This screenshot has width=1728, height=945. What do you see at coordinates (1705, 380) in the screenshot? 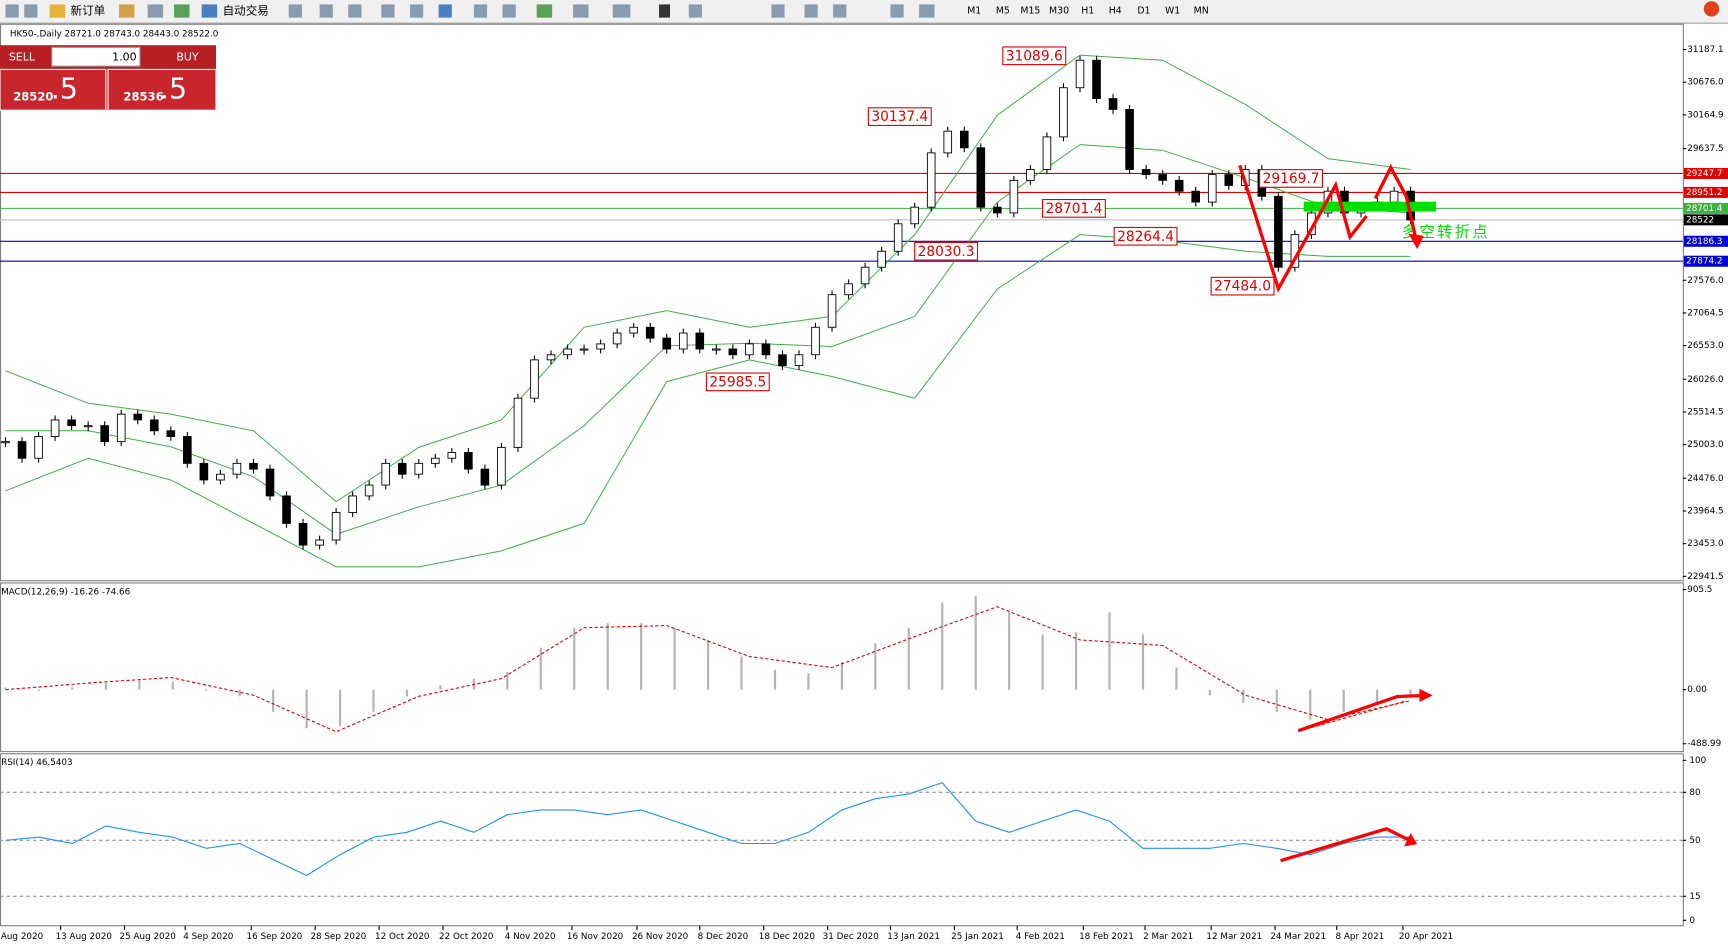
I see `y-tick-label: 26026.0` at bounding box center [1705, 380].